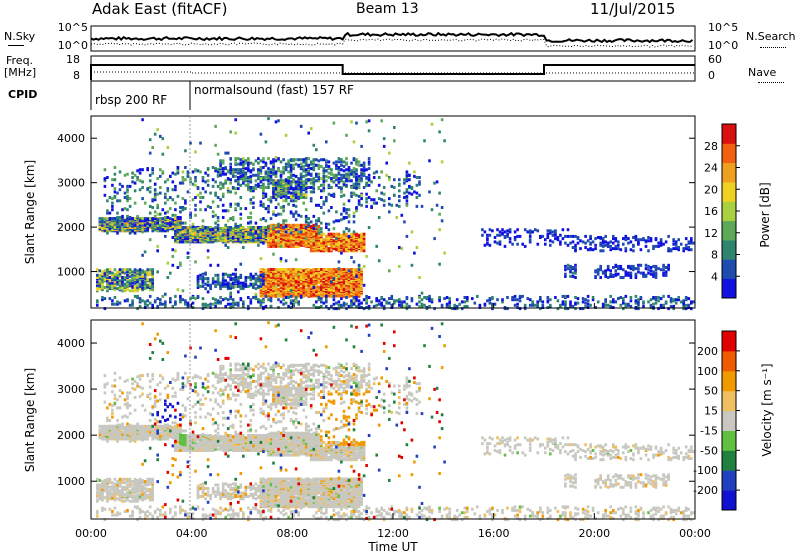 This screenshot has width=800, height=554. What do you see at coordinates (73, 59) in the screenshot?
I see `freq-left-tick-top: 18` at bounding box center [73, 59].